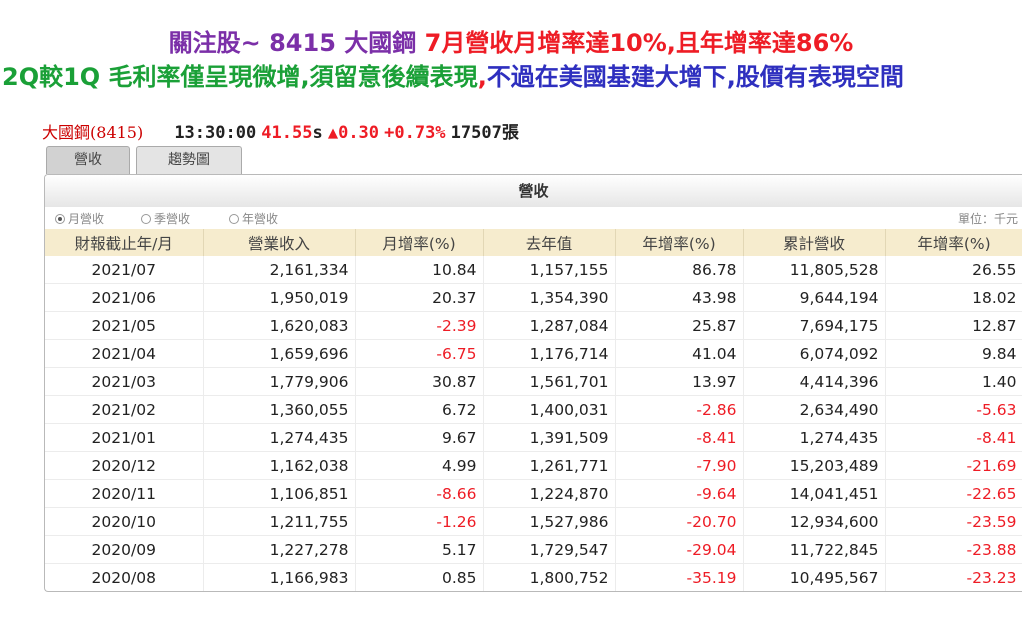  What do you see at coordinates (549, 549) in the screenshot?
I see `cell-last-year: 1,729,547` at bounding box center [549, 549].